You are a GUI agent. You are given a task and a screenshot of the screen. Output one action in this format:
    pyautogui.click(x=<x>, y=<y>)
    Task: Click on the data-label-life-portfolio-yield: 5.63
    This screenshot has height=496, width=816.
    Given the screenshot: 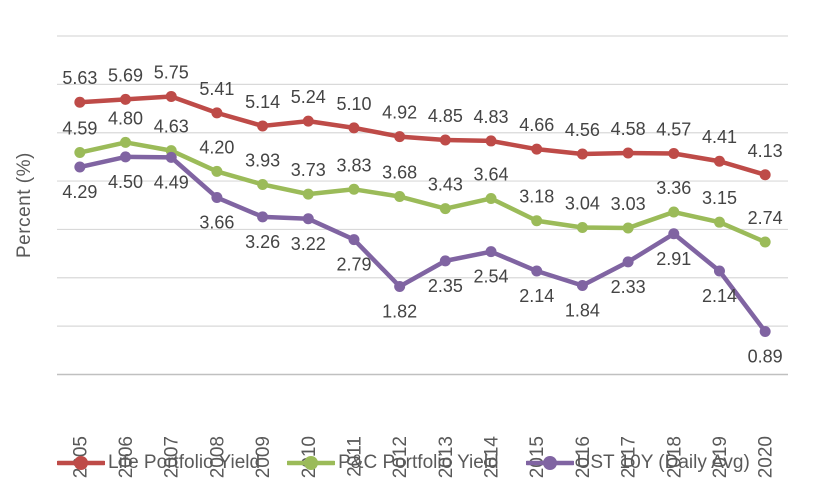 What is the action you would take?
    pyautogui.click(x=79, y=78)
    